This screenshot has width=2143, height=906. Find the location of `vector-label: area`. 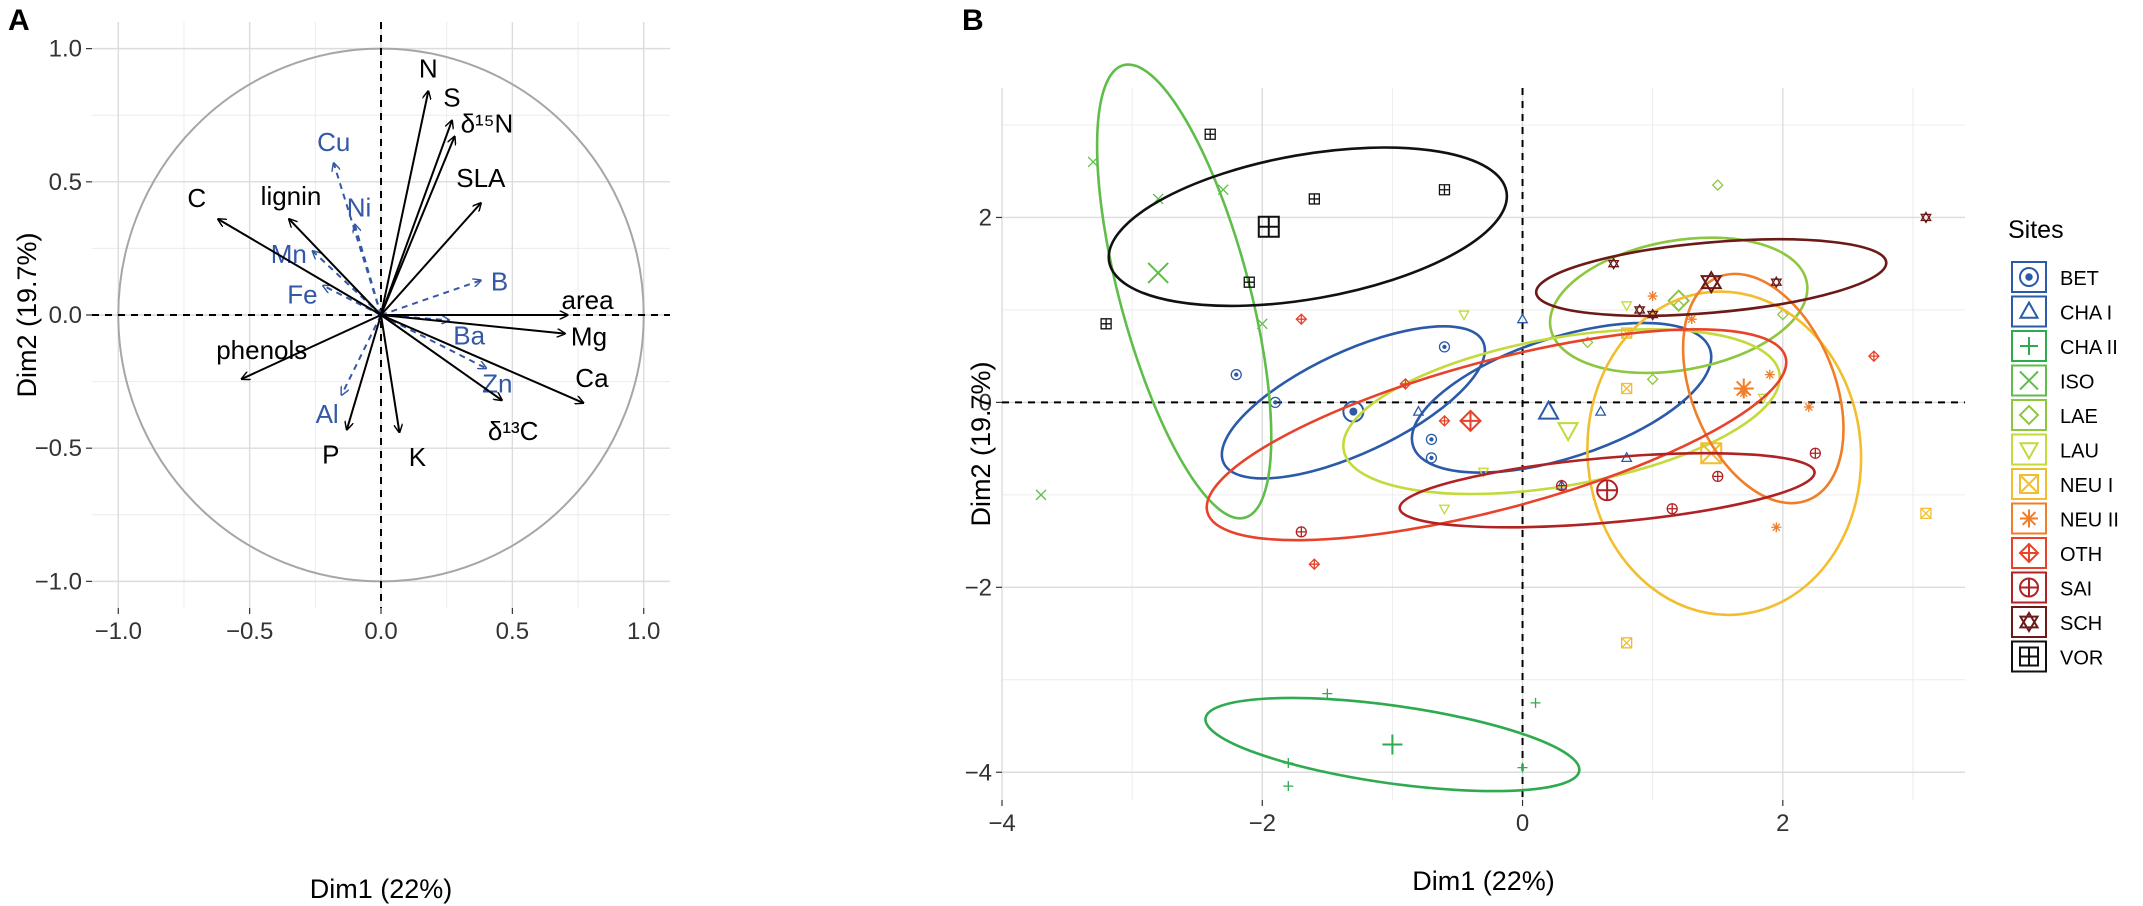

vector-label: area is located at coordinates (588, 300).